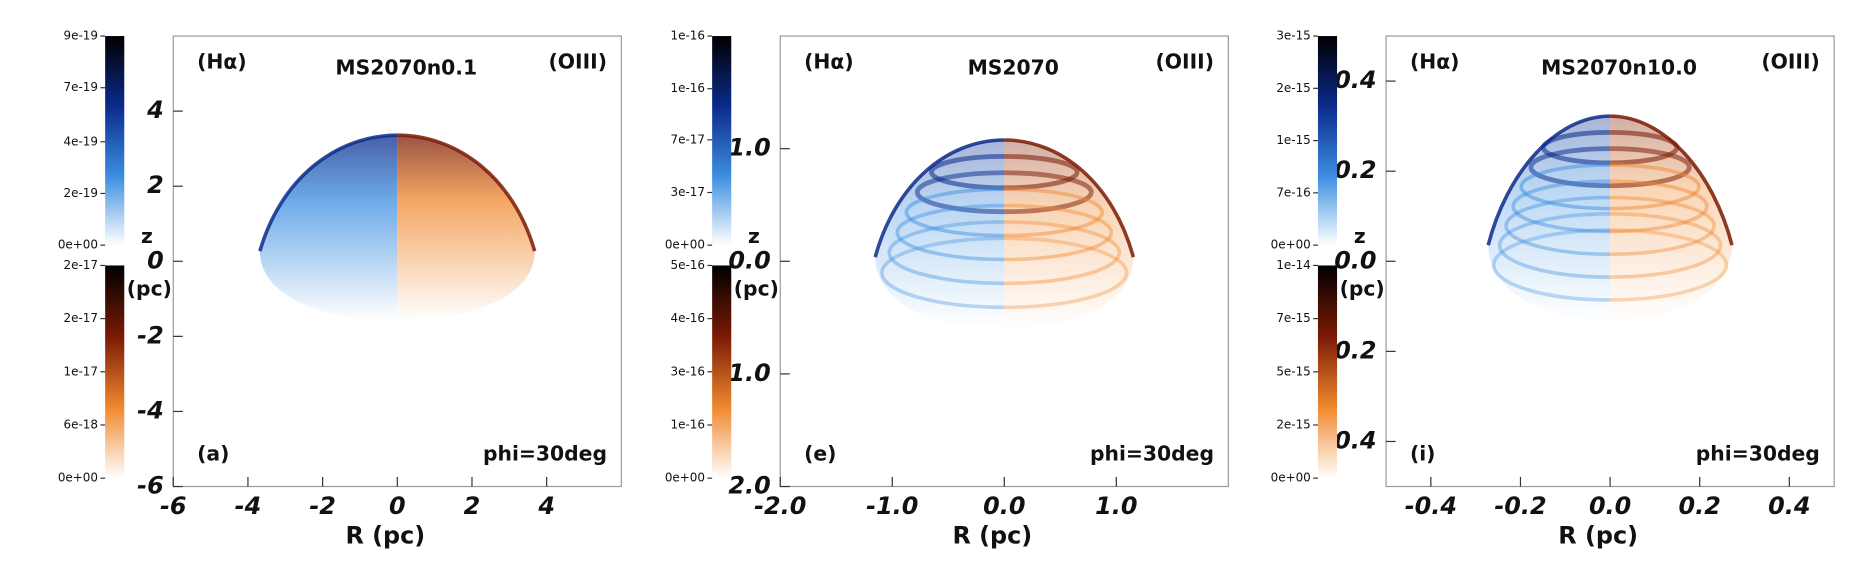 The image size is (1864, 562). Describe the element at coordinates (150, 335) in the screenshot. I see `y-tick-label: -2` at that location.